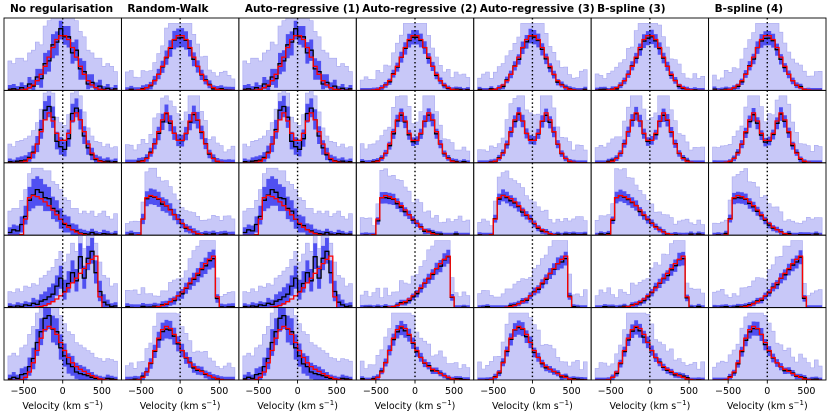  Describe the element at coordinates (180, 271) in the screenshot. I see `panel-r4-random-walk` at that location.